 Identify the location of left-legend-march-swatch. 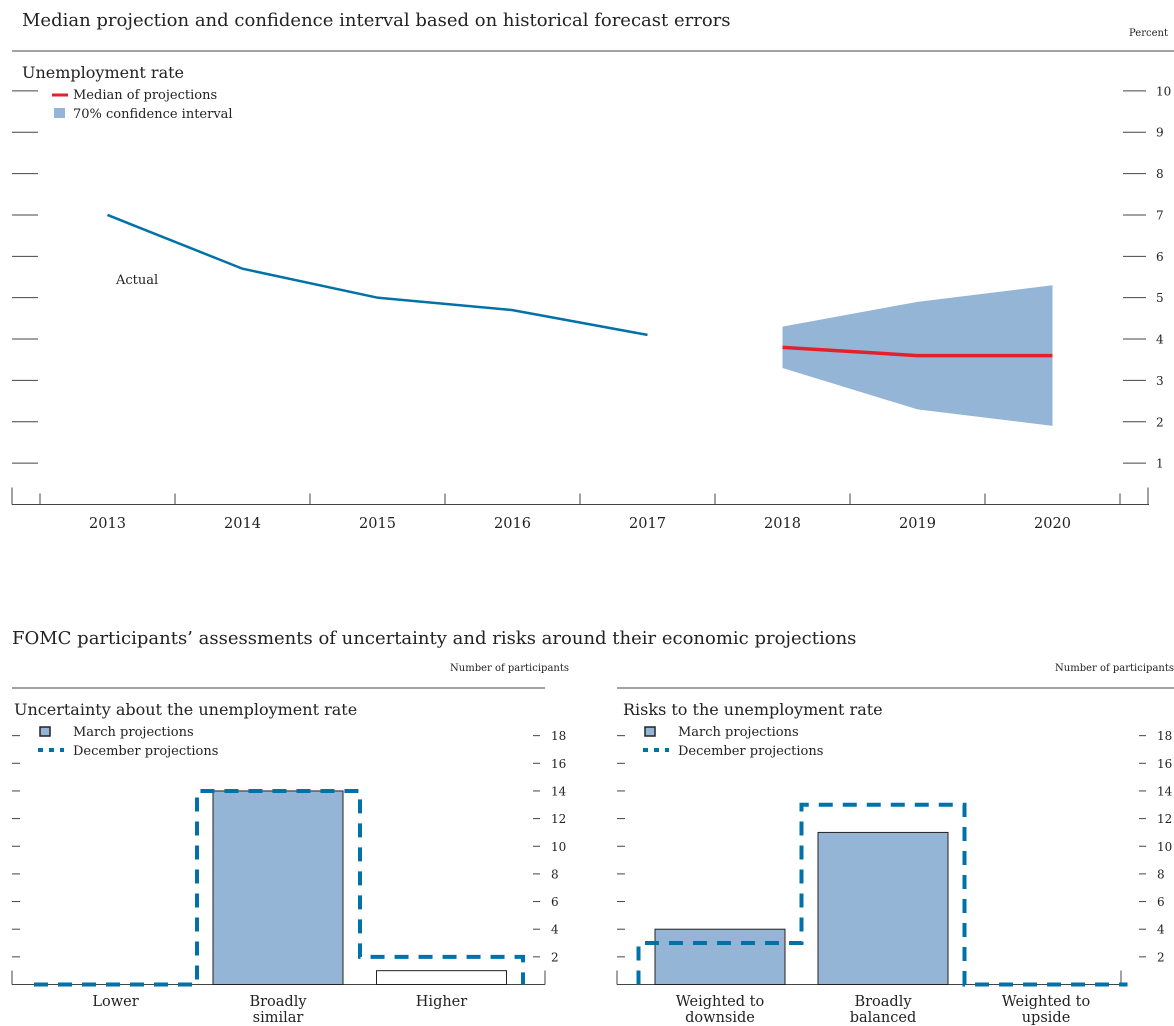
(45, 731).